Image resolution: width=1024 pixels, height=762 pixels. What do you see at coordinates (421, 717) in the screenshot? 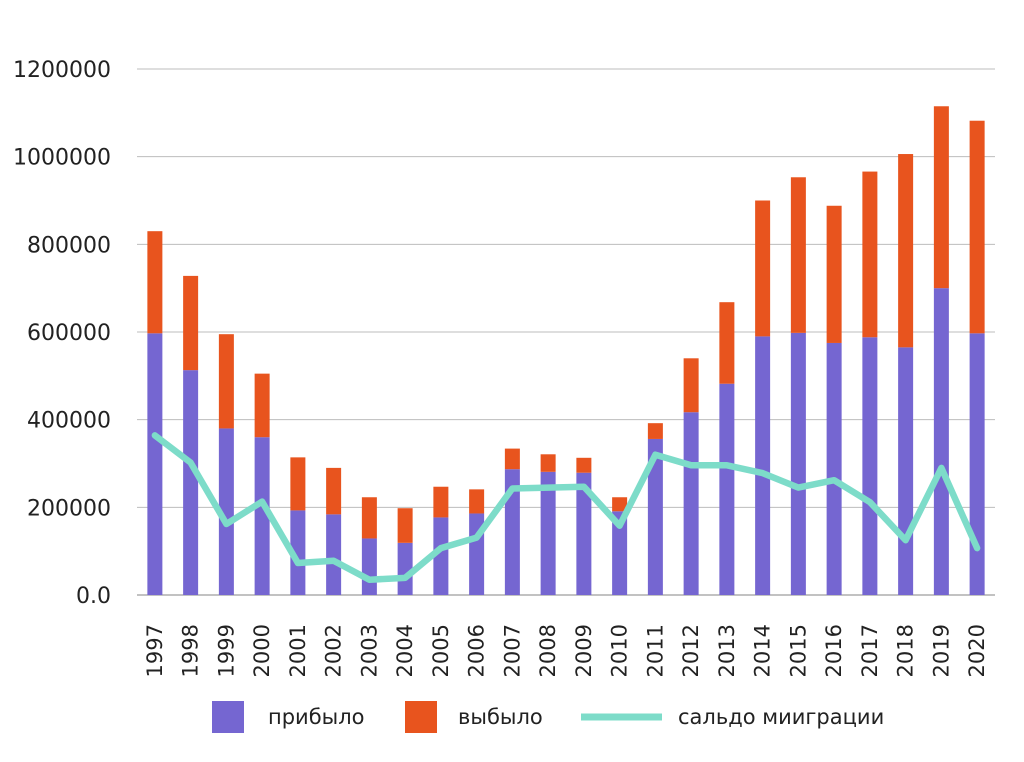
I see `legend-swatch-departed` at bounding box center [421, 717].